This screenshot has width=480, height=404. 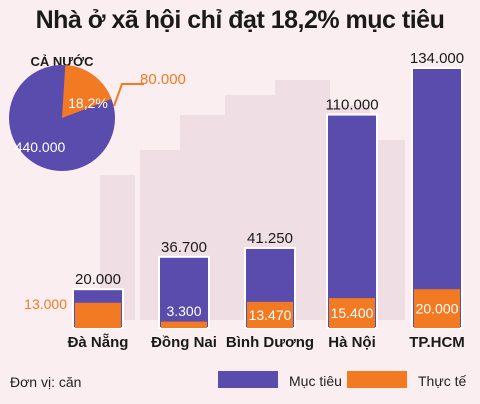 What do you see at coordinates (248, 379) in the screenshot?
I see `legend-swatch-target` at bounding box center [248, 379].